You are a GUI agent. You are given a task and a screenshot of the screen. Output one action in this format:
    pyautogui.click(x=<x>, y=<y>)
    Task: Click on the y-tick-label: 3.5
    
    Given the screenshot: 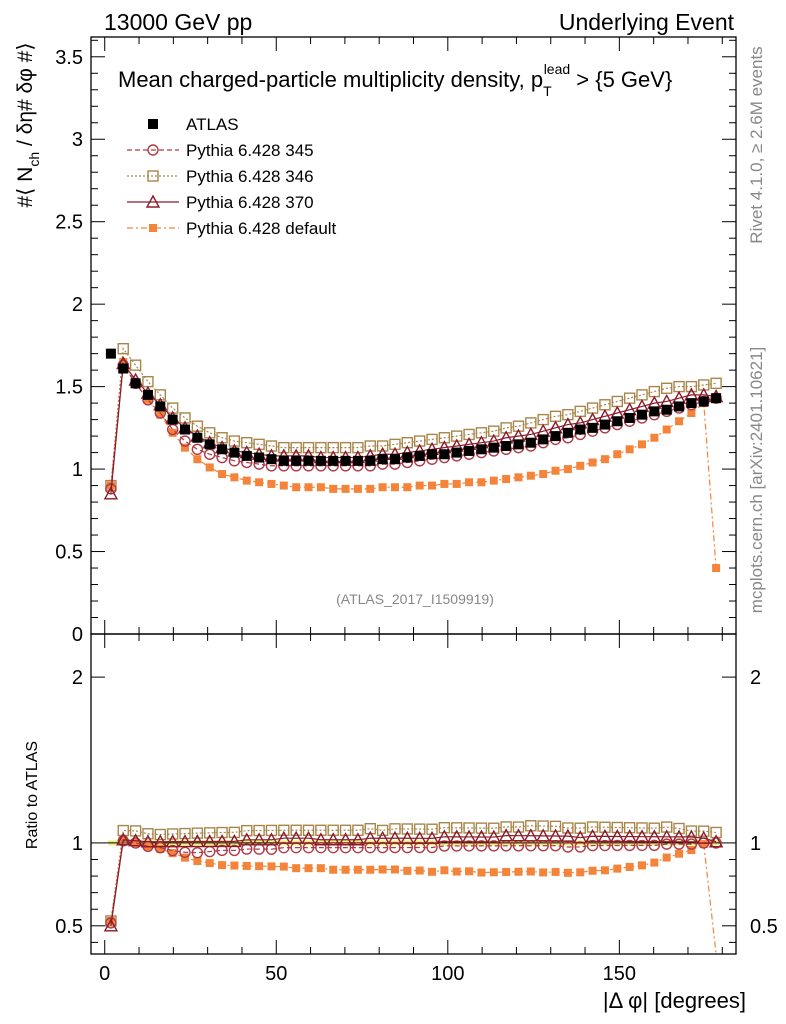 What is the action you would take?
    pyautogui.click(x=69, y=58)
    